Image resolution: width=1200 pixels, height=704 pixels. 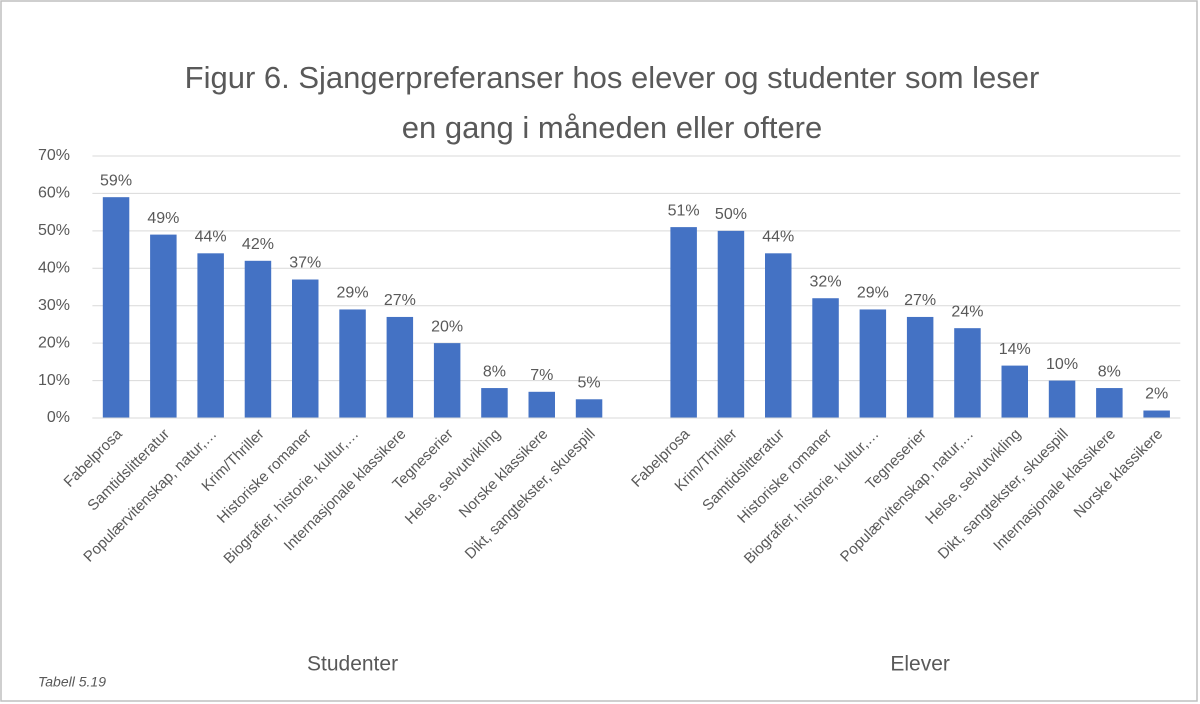 What do you see at coordinates (541, 375) in the screenshot?
I see `data-label: 7%` at bounding box center [541, 375].